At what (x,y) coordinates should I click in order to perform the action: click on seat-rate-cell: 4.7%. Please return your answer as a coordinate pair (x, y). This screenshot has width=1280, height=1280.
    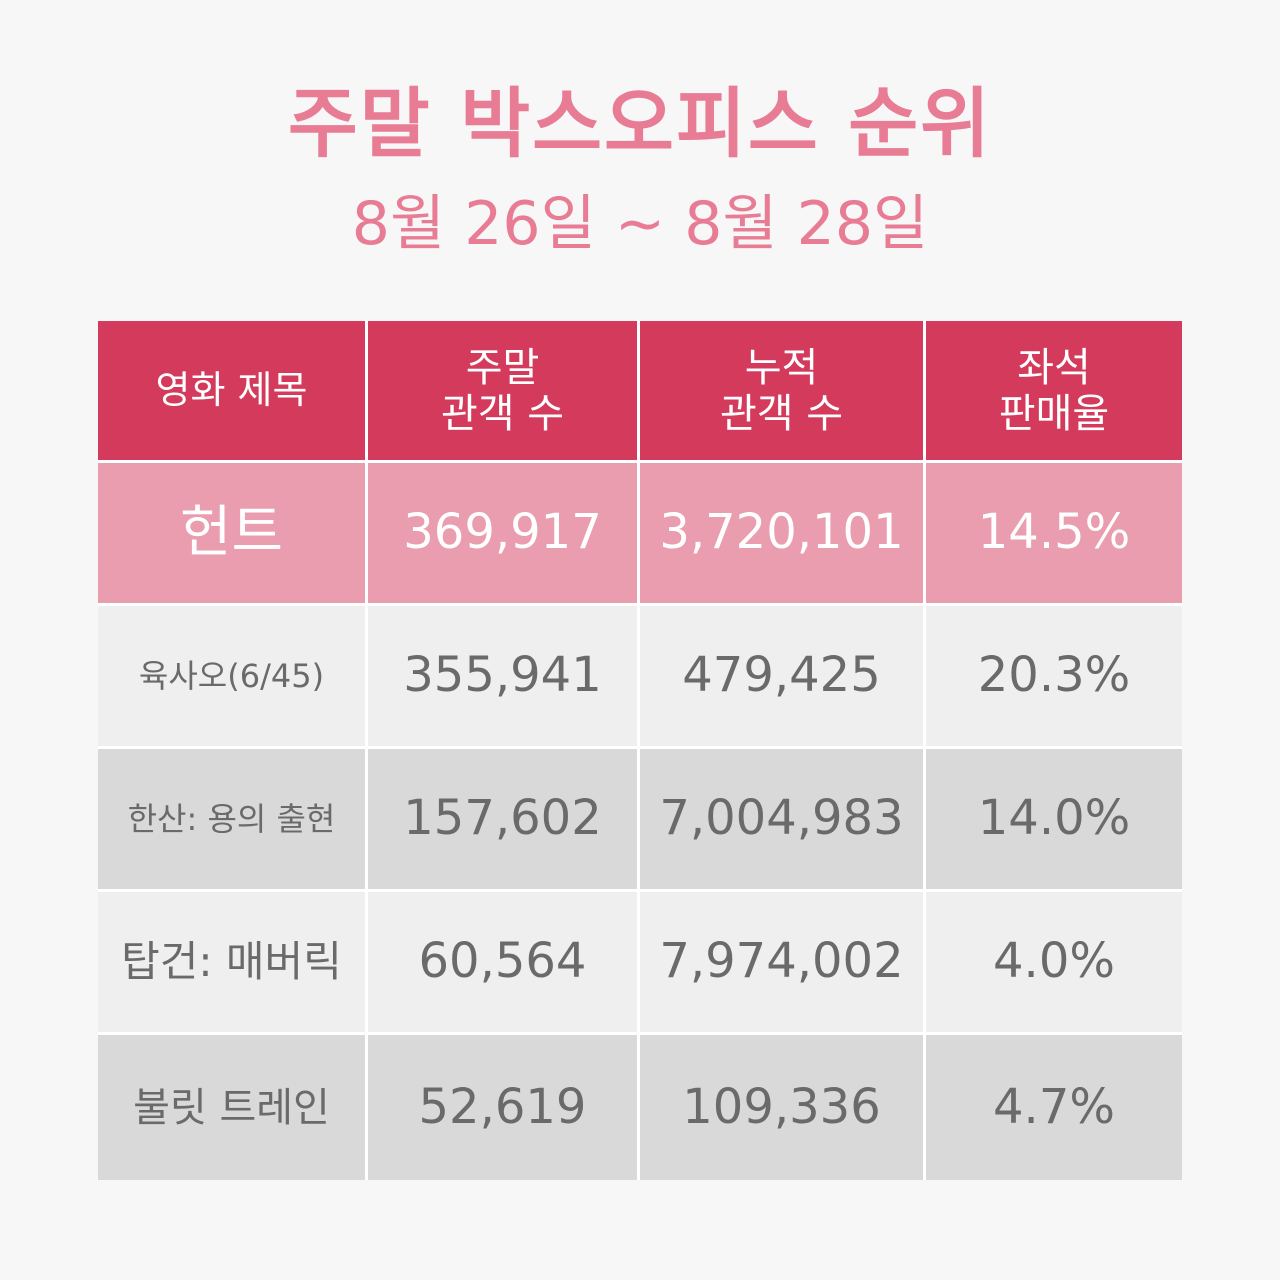
    Looking at the image, I should click on (1054, 1107).